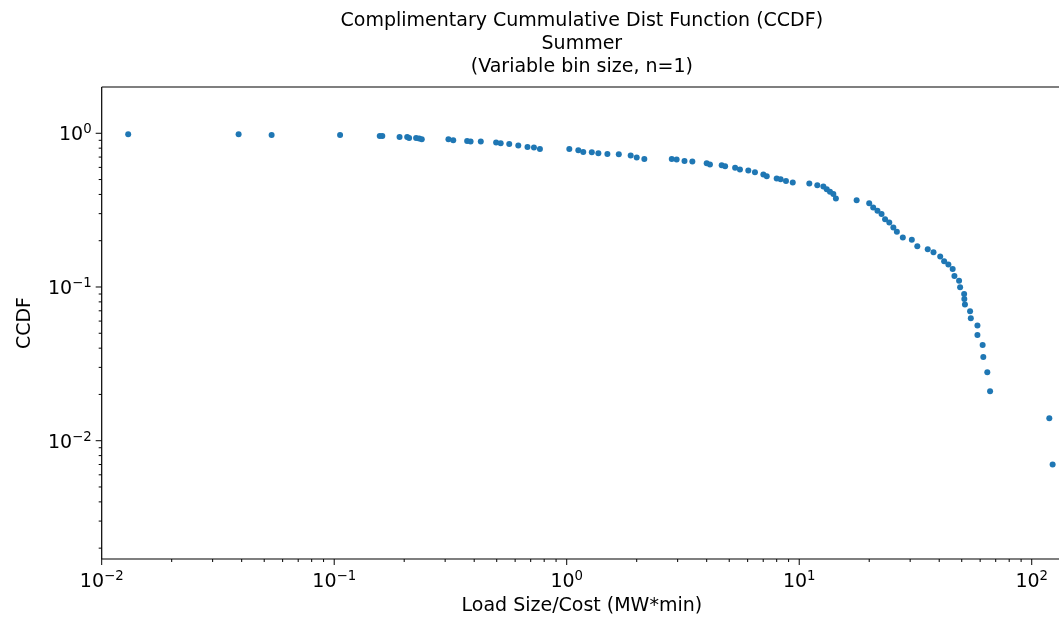 Image resolution: width=1059 pixels, height=619 pixels. Describe the element at coordinates (69, 440) in the screenshot. I see `y-tick-label: 10$^{−2}$` at that location.